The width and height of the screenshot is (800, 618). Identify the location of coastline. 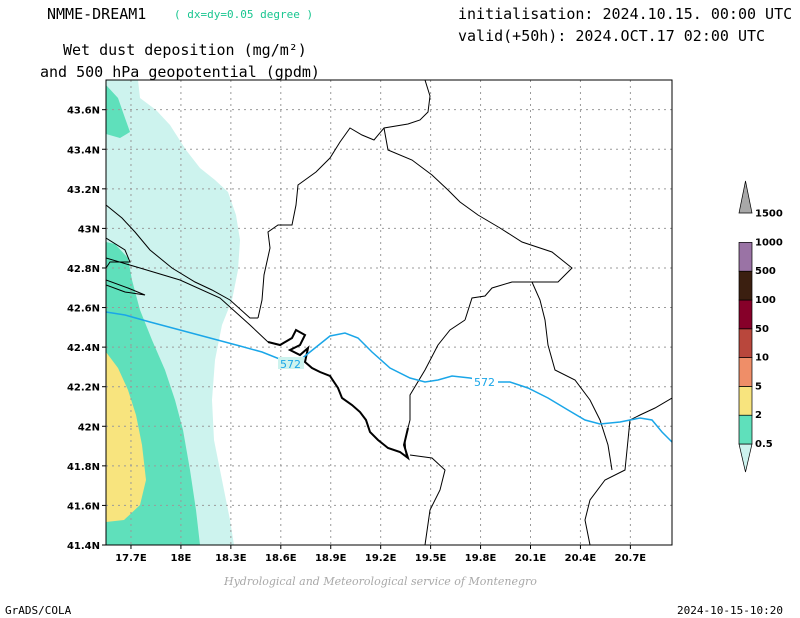
(338, 394).